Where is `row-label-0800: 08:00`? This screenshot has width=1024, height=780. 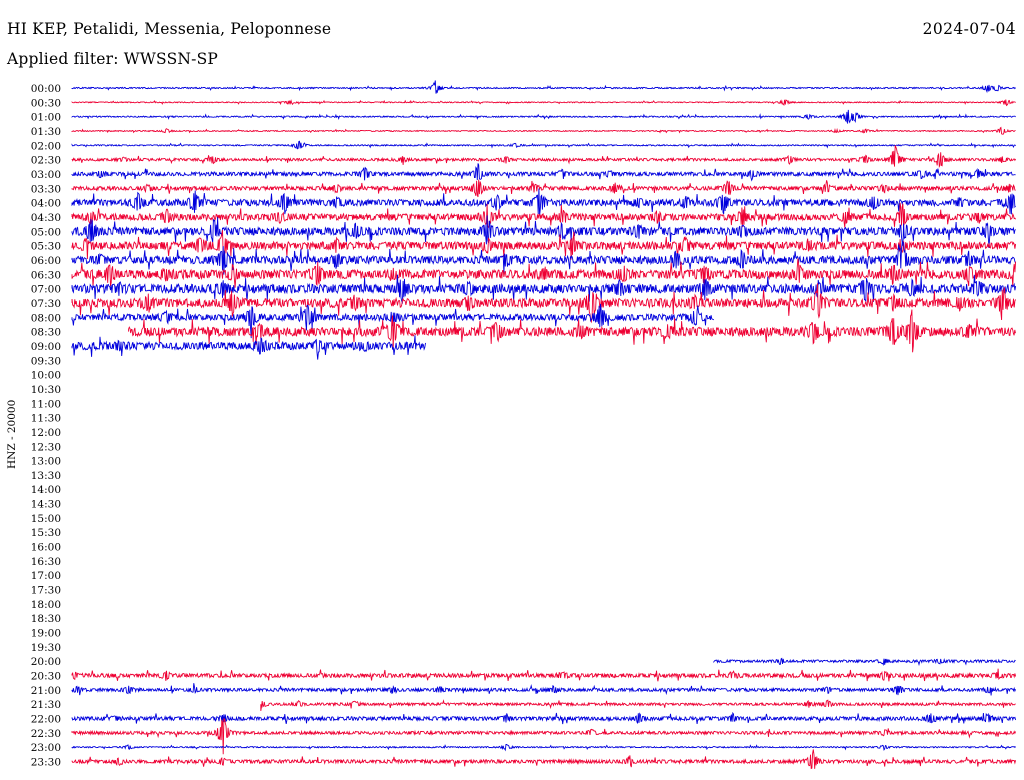 row-label-0800: 08:00 is located at coordinates (46, 318).